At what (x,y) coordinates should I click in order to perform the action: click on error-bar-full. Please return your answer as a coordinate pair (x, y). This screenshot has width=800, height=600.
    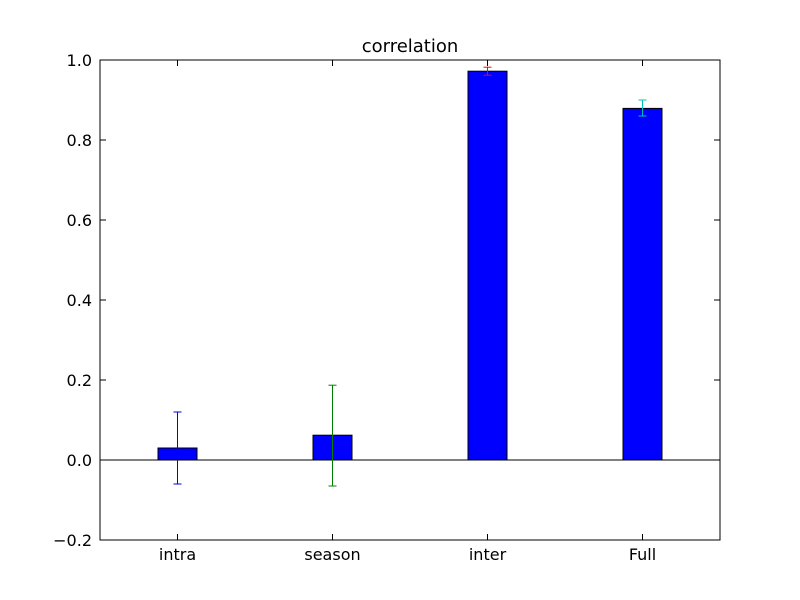
    Looking at the image, I should click on (642, 108).